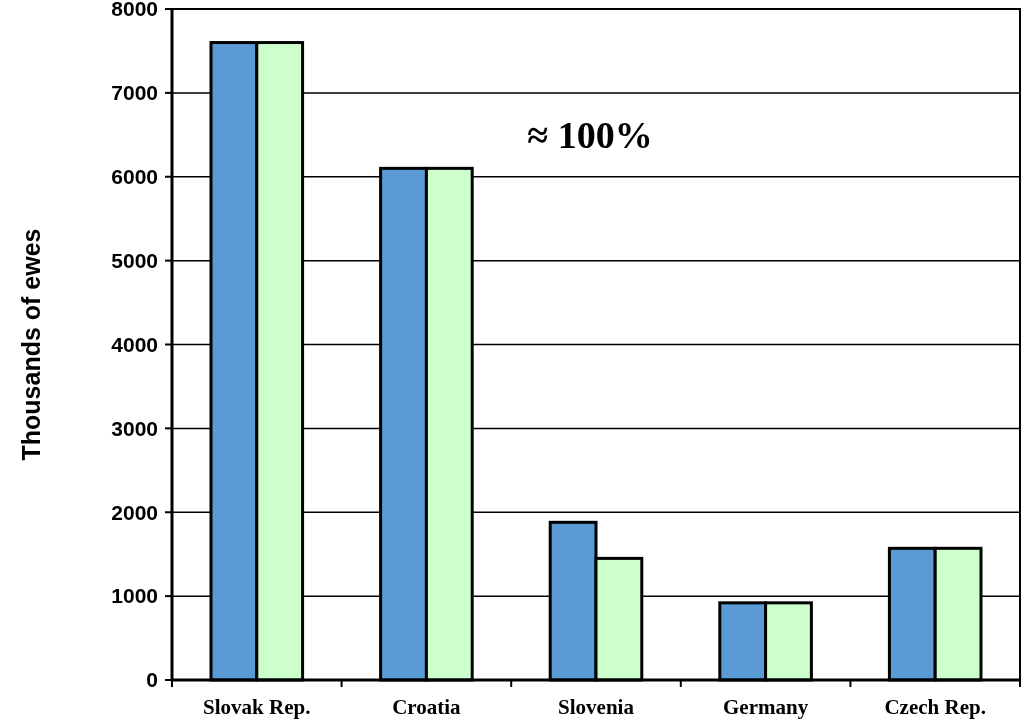 The image size is (1026, 728). Describe the element at coordinates (257, 707) in the screenshot. I see `x-tick-label: Slovak Rep.` at that location.